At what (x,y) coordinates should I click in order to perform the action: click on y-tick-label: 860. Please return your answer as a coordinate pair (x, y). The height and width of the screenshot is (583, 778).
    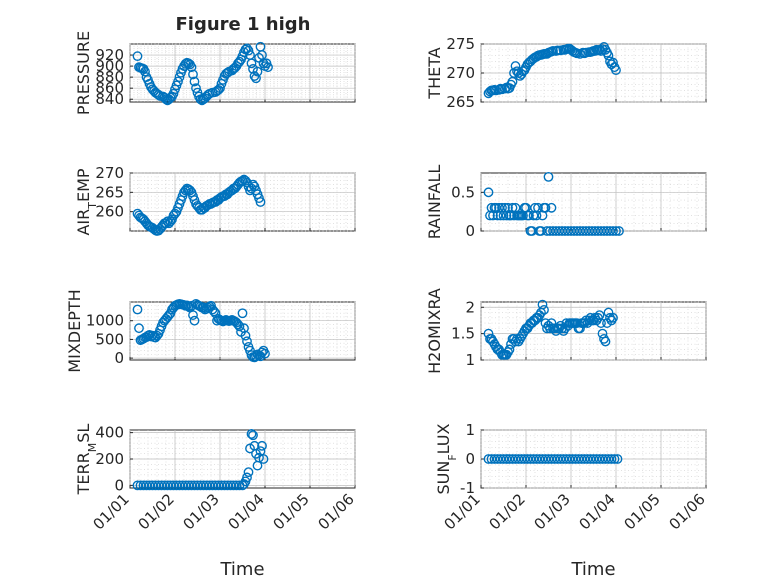
    Looking at the image, I should click on (109, 88).